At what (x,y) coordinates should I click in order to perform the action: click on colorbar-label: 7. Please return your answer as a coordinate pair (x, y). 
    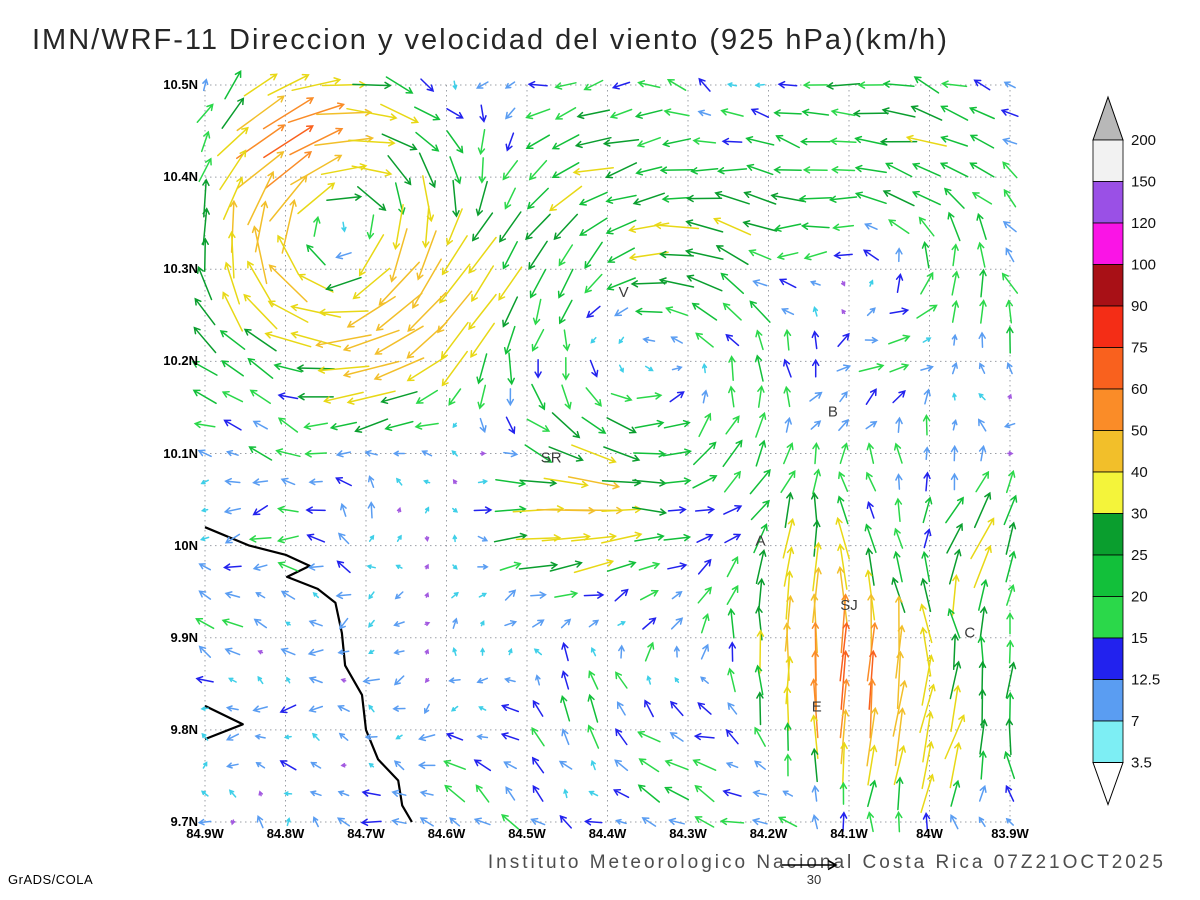
    Looking at the image, I should click on (1135, 721).